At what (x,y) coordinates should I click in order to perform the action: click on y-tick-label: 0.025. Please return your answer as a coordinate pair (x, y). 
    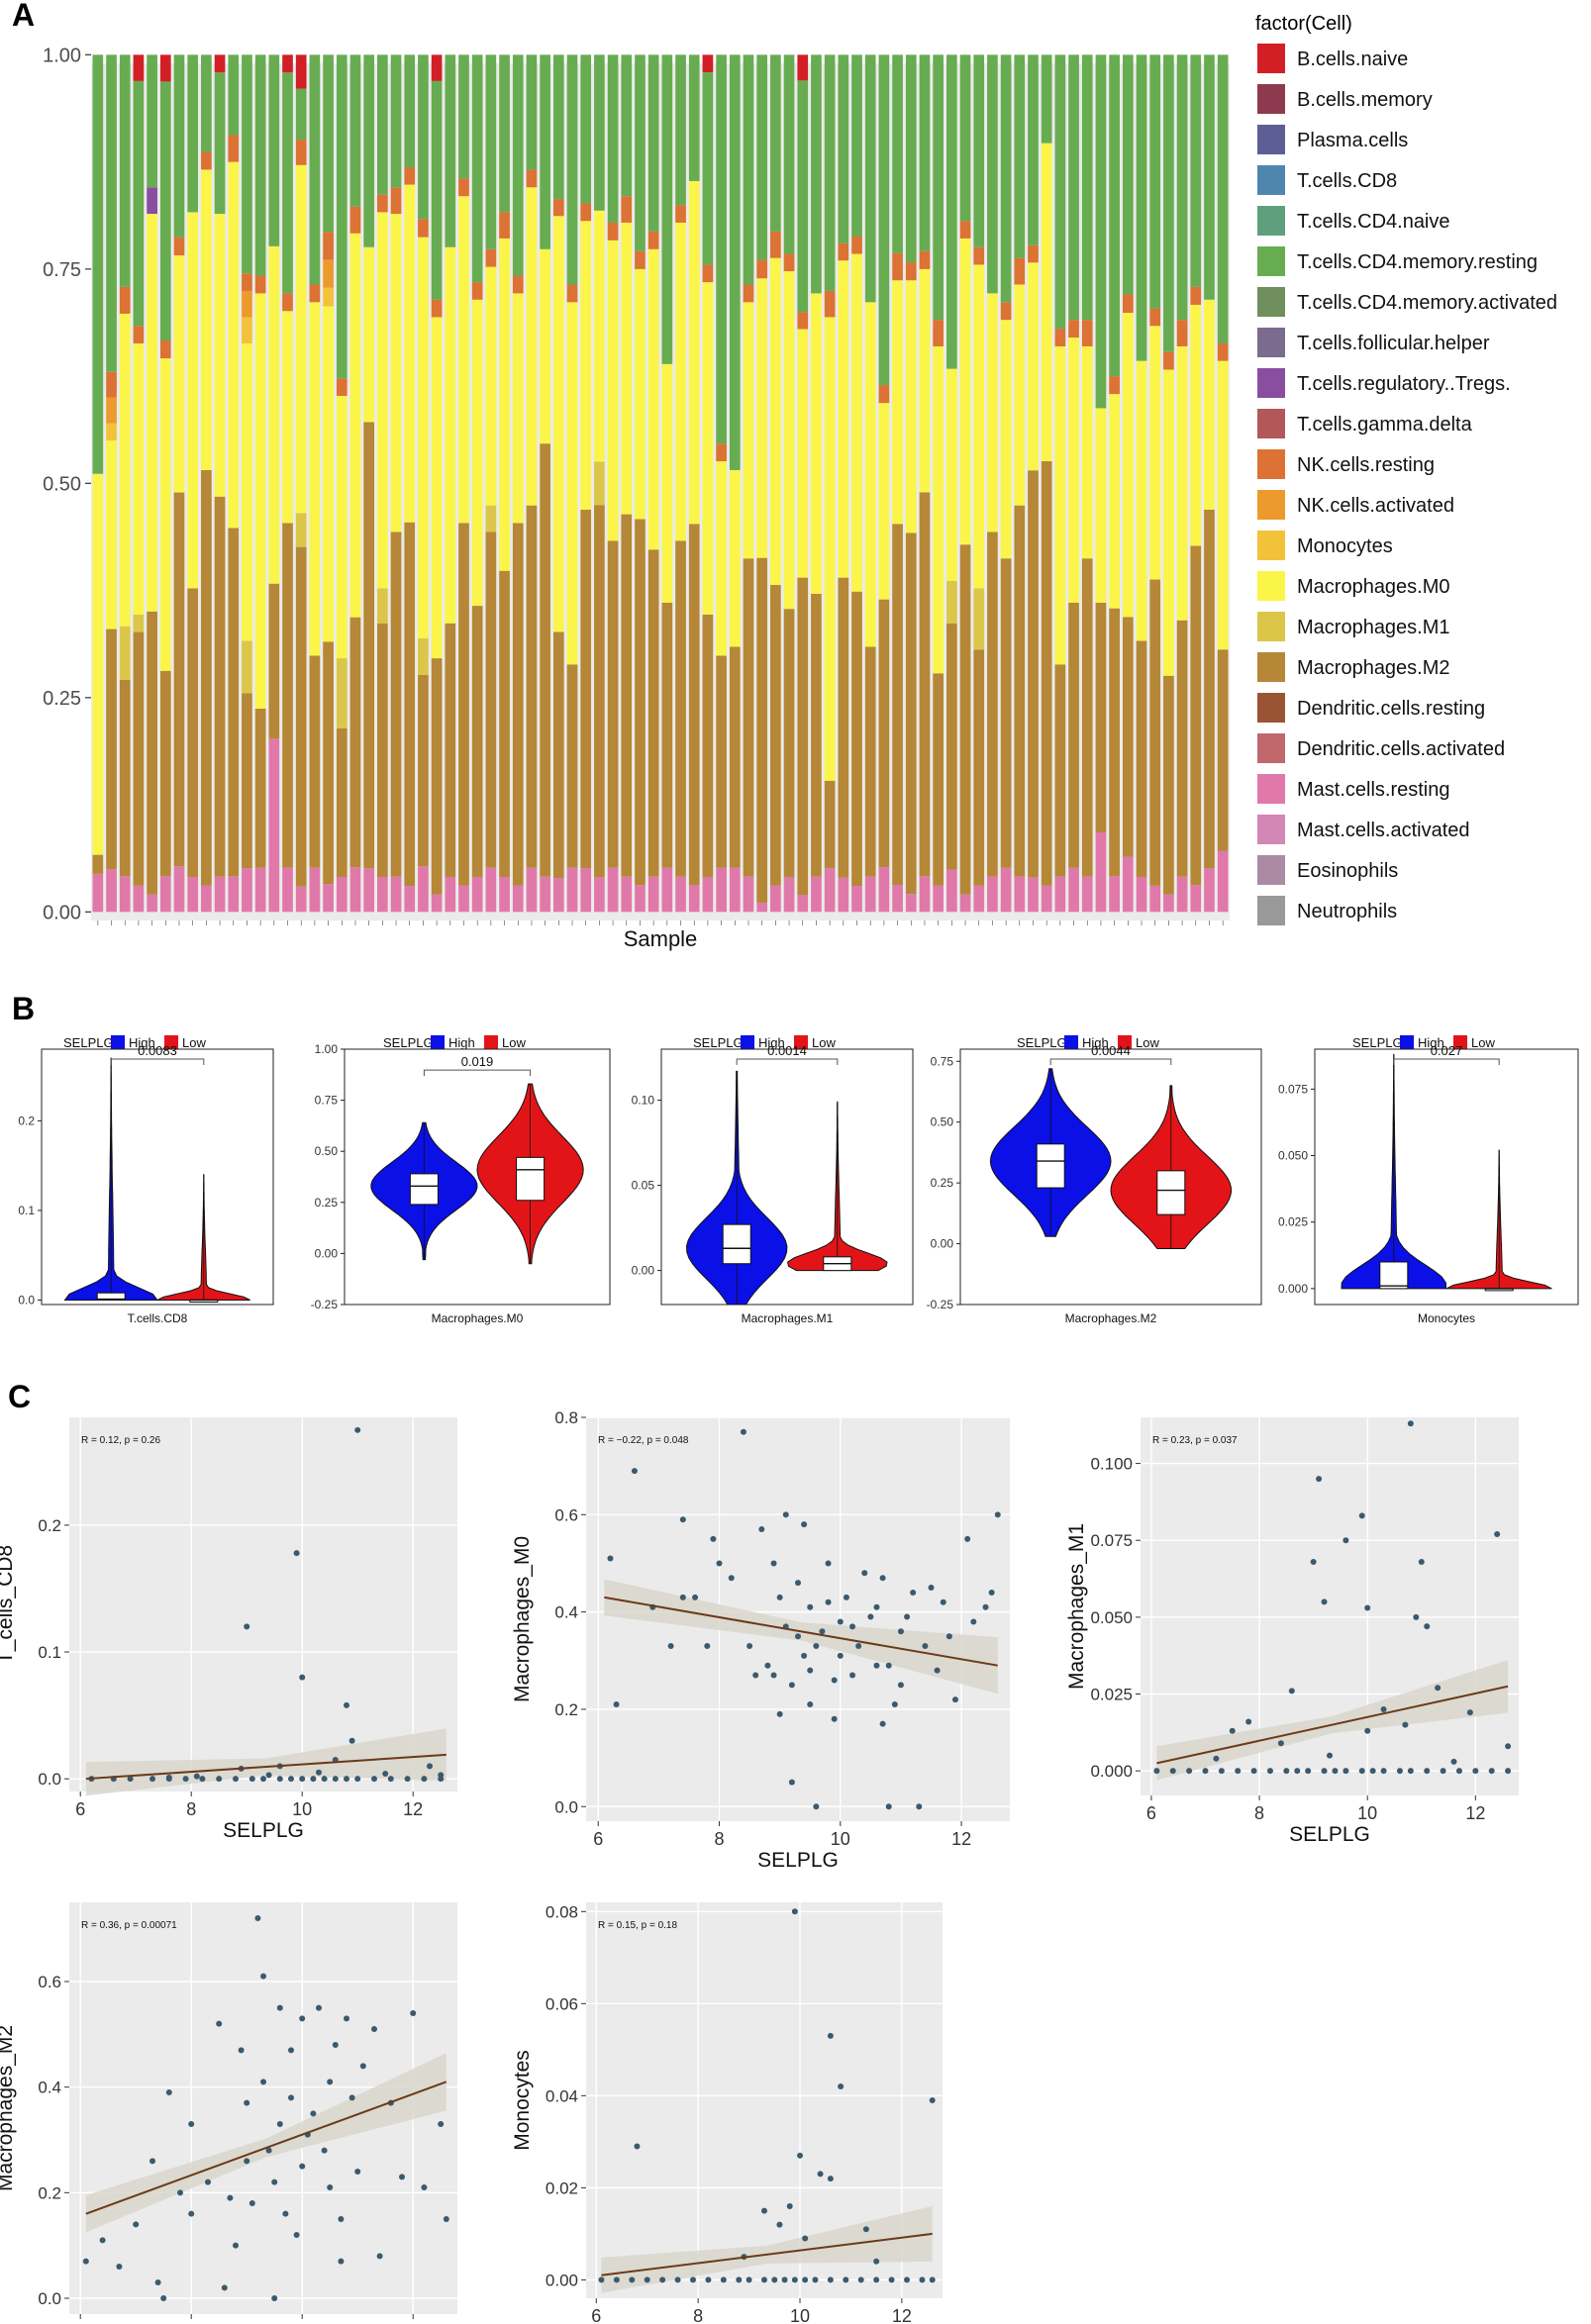
    Looking at the image, I should click on (1293, 1222).